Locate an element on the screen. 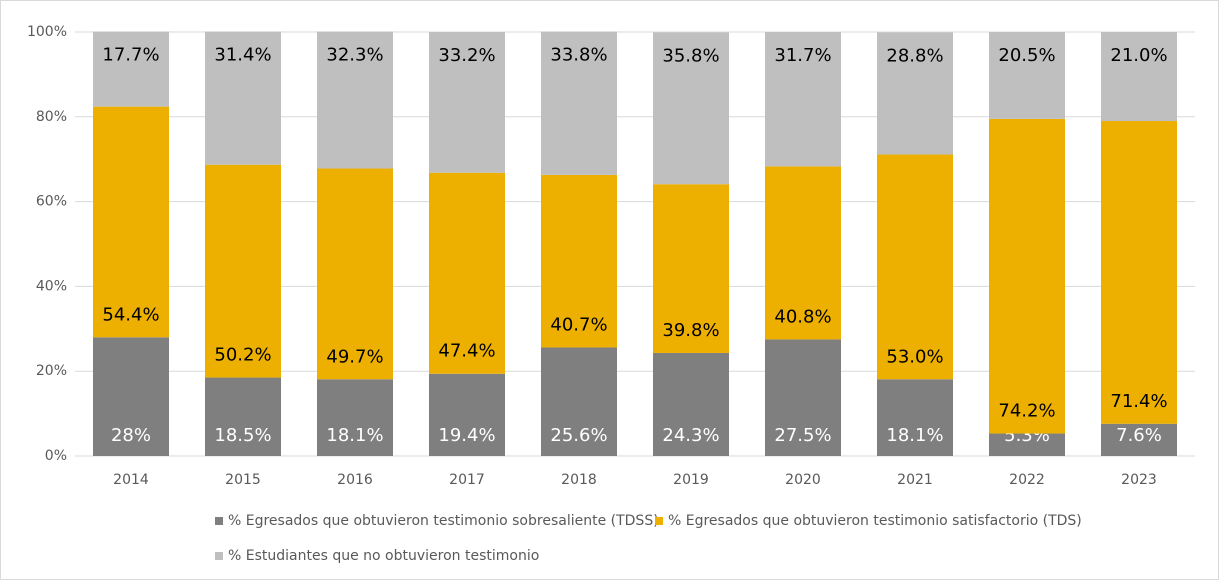 Image resolution: width=1219 pixels, height=580 pixels. data-label: 20.5% is located at coordinates (1026, 55).